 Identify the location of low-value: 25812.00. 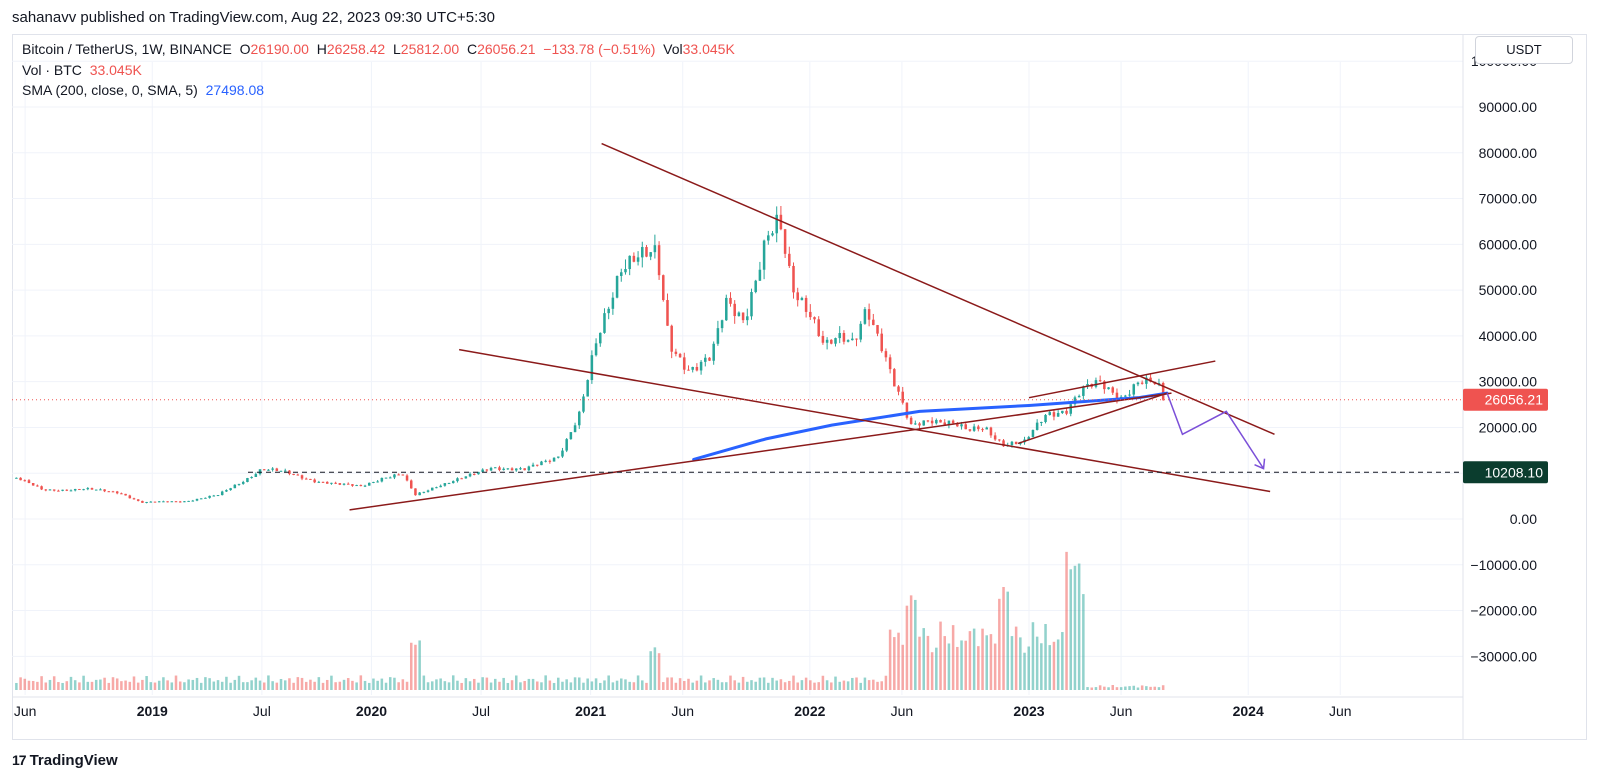
(430, 49).